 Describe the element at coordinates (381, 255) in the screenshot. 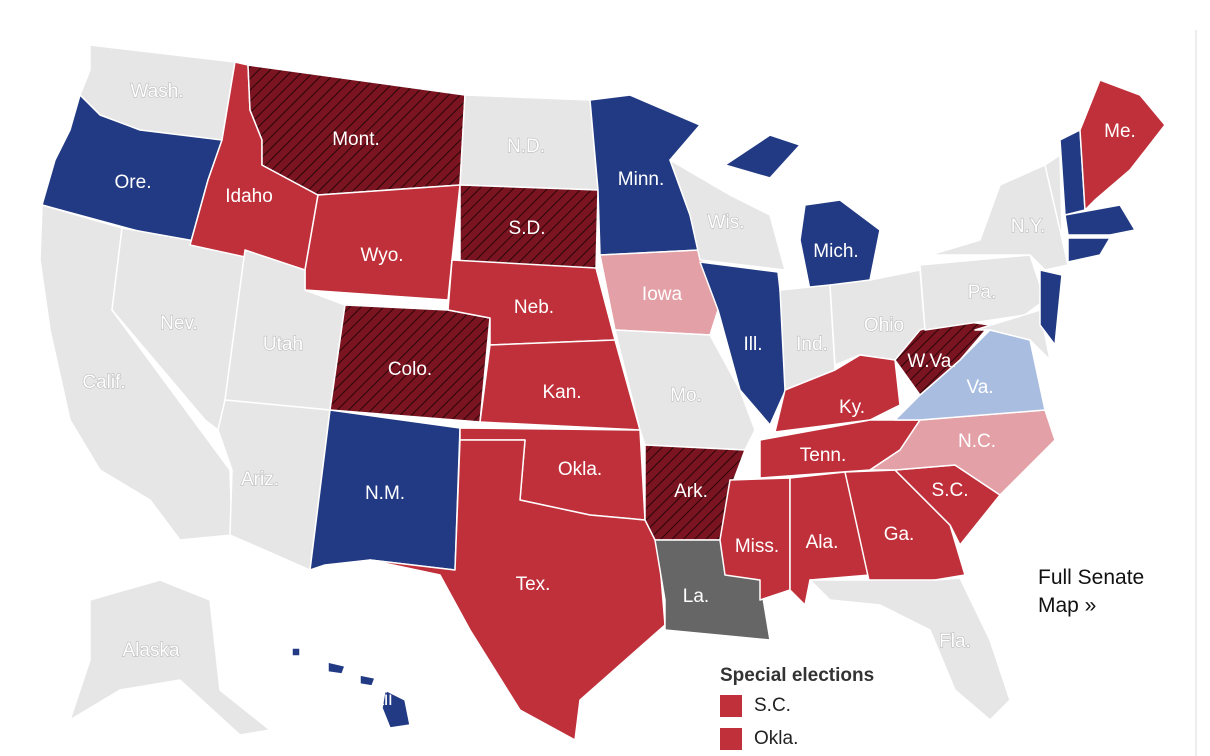

I see `state-label: Wyo.` at that location.